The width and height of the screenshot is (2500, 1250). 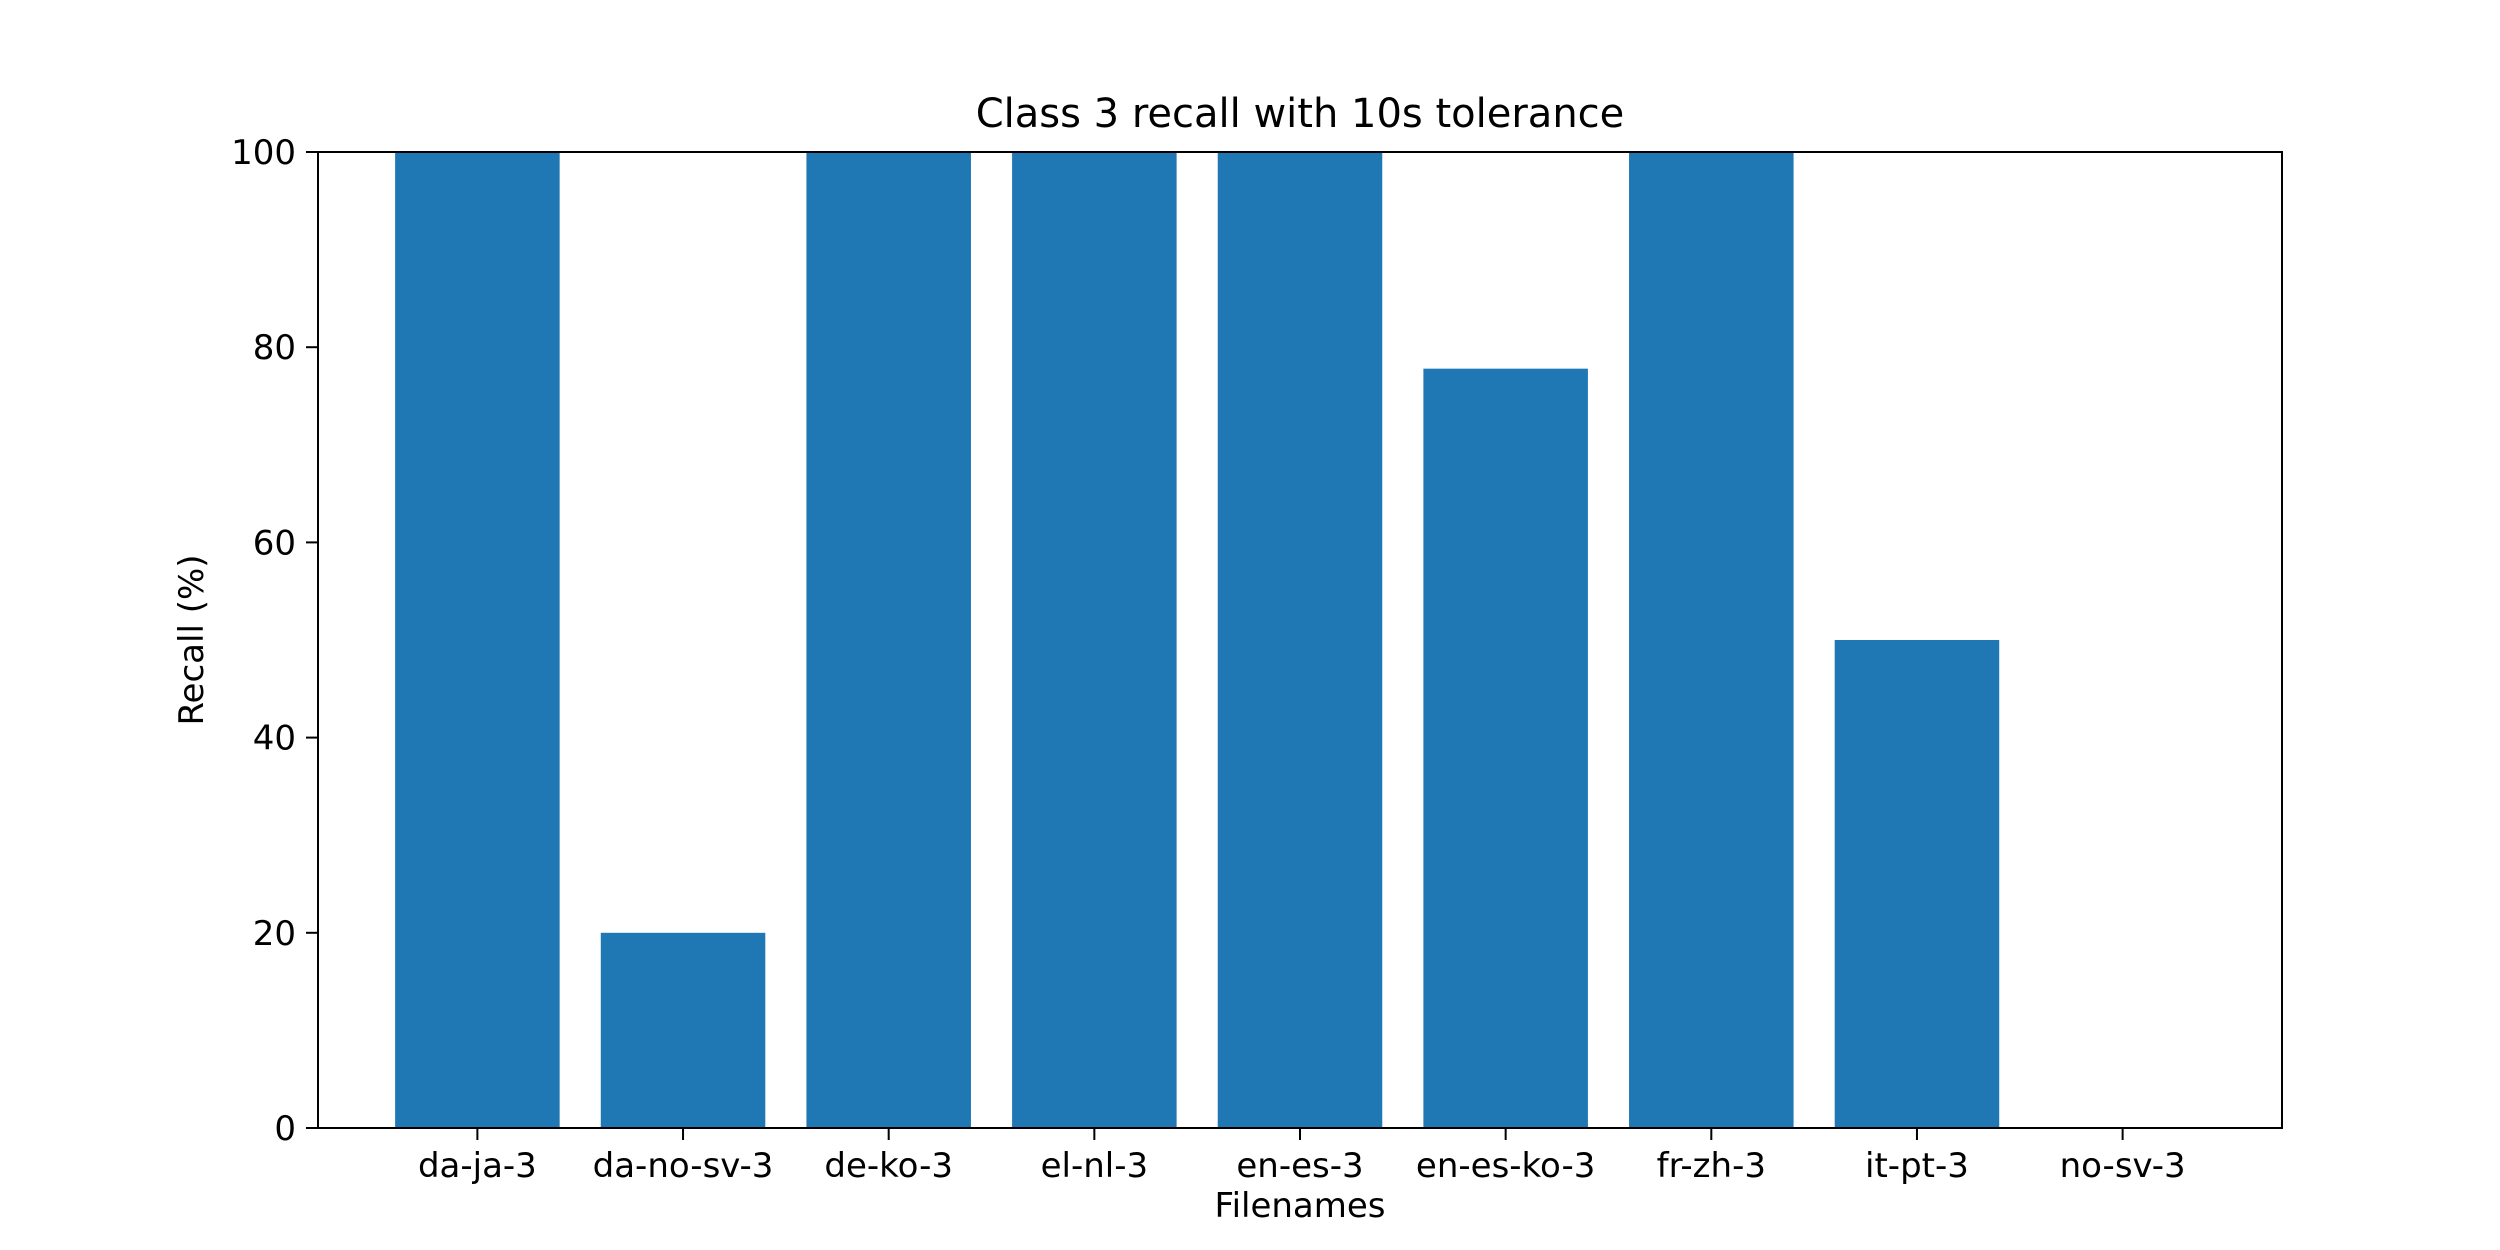 I want to click on y-tick-label: 40, so click(x=274, y=739).